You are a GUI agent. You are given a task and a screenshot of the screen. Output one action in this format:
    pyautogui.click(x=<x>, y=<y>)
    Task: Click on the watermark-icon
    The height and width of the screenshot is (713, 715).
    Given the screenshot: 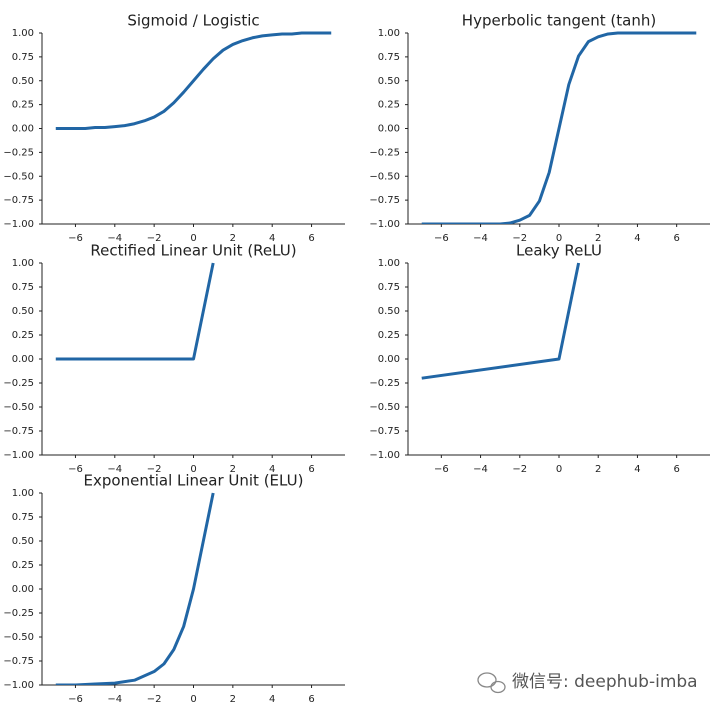 What is the action you would take?
    pyautogui.click(x=491, y=683)
    